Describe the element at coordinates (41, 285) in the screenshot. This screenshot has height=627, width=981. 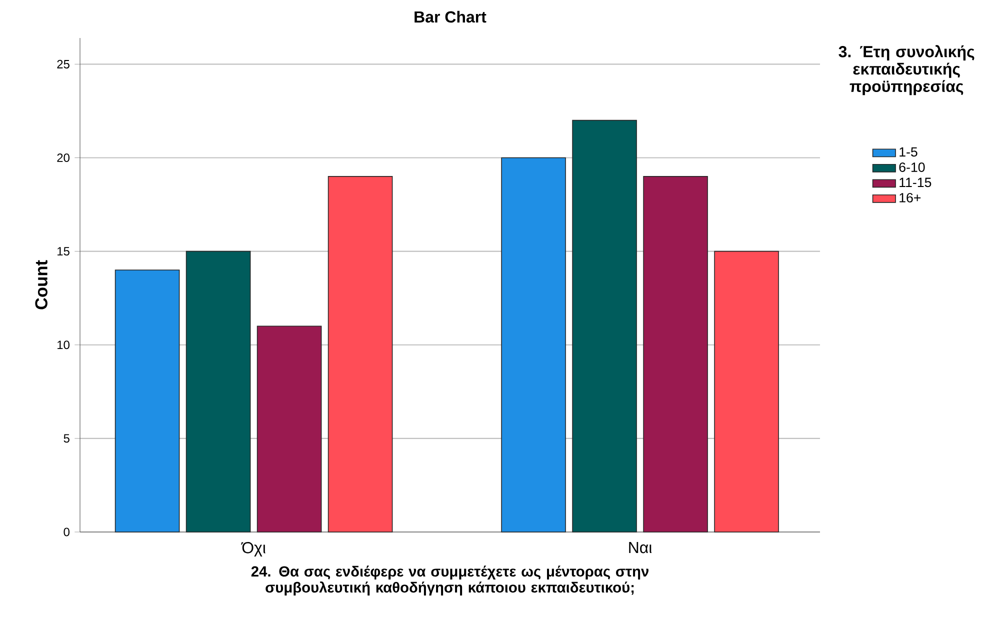
I see `y-axis-title: Count` at that location.